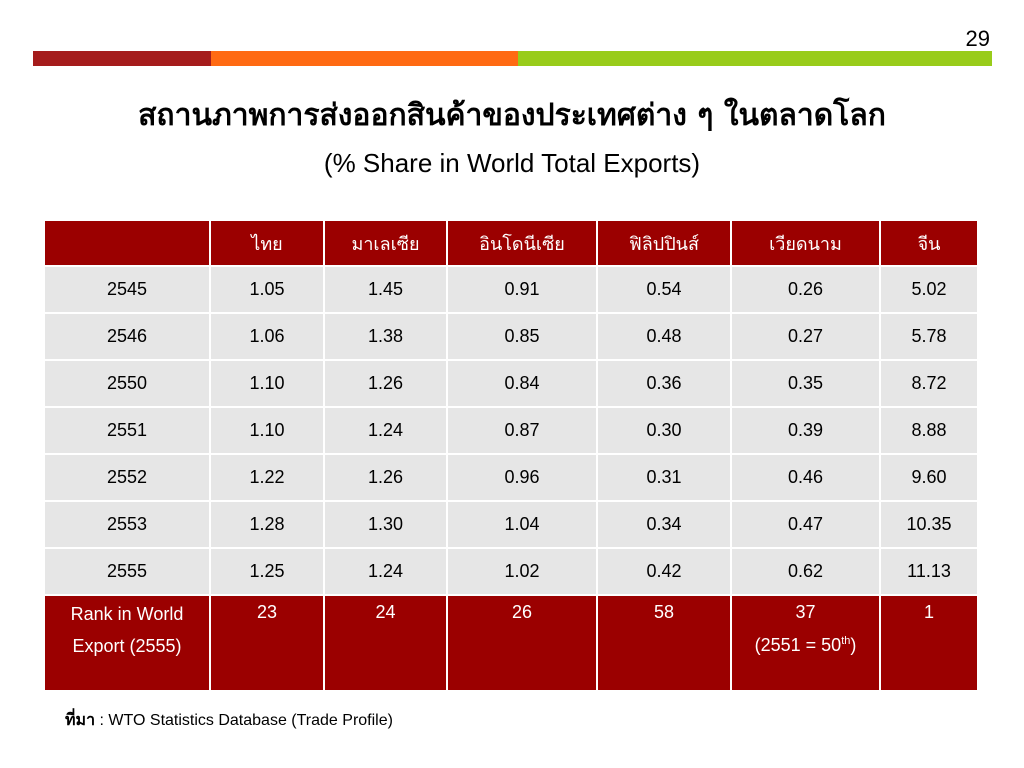  What do you see at coordinates (267, 477) in the screenshot?
I see `table-cell: 1.22` at bounding box center [267, 477].